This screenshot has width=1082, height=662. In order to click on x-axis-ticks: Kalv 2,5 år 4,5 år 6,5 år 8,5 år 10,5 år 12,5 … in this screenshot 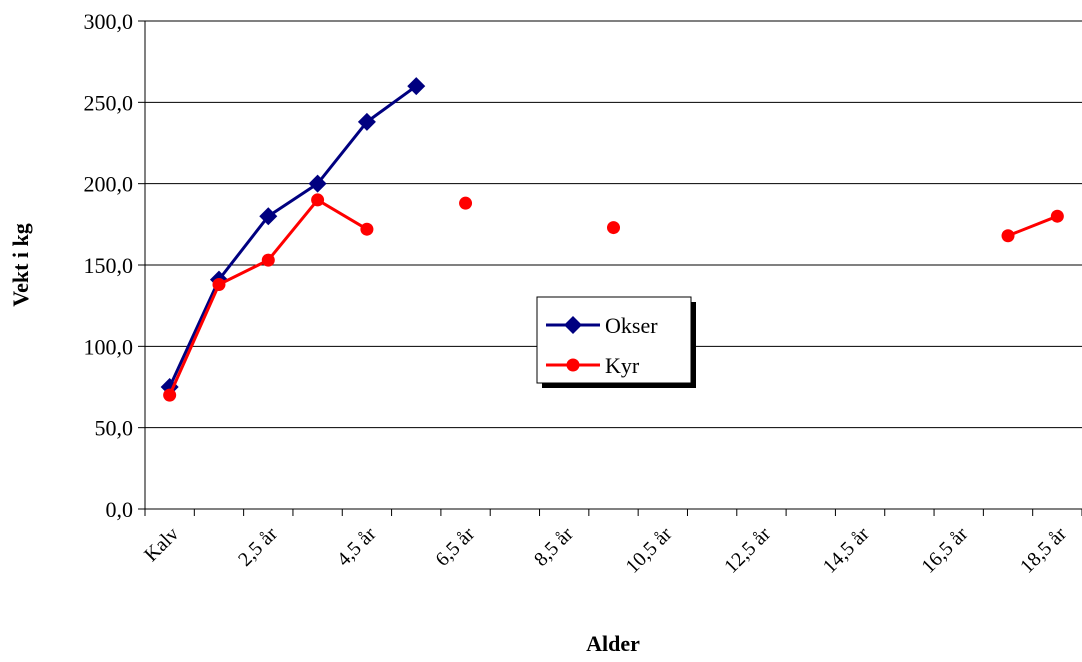, I will do `click(611, 543)`.